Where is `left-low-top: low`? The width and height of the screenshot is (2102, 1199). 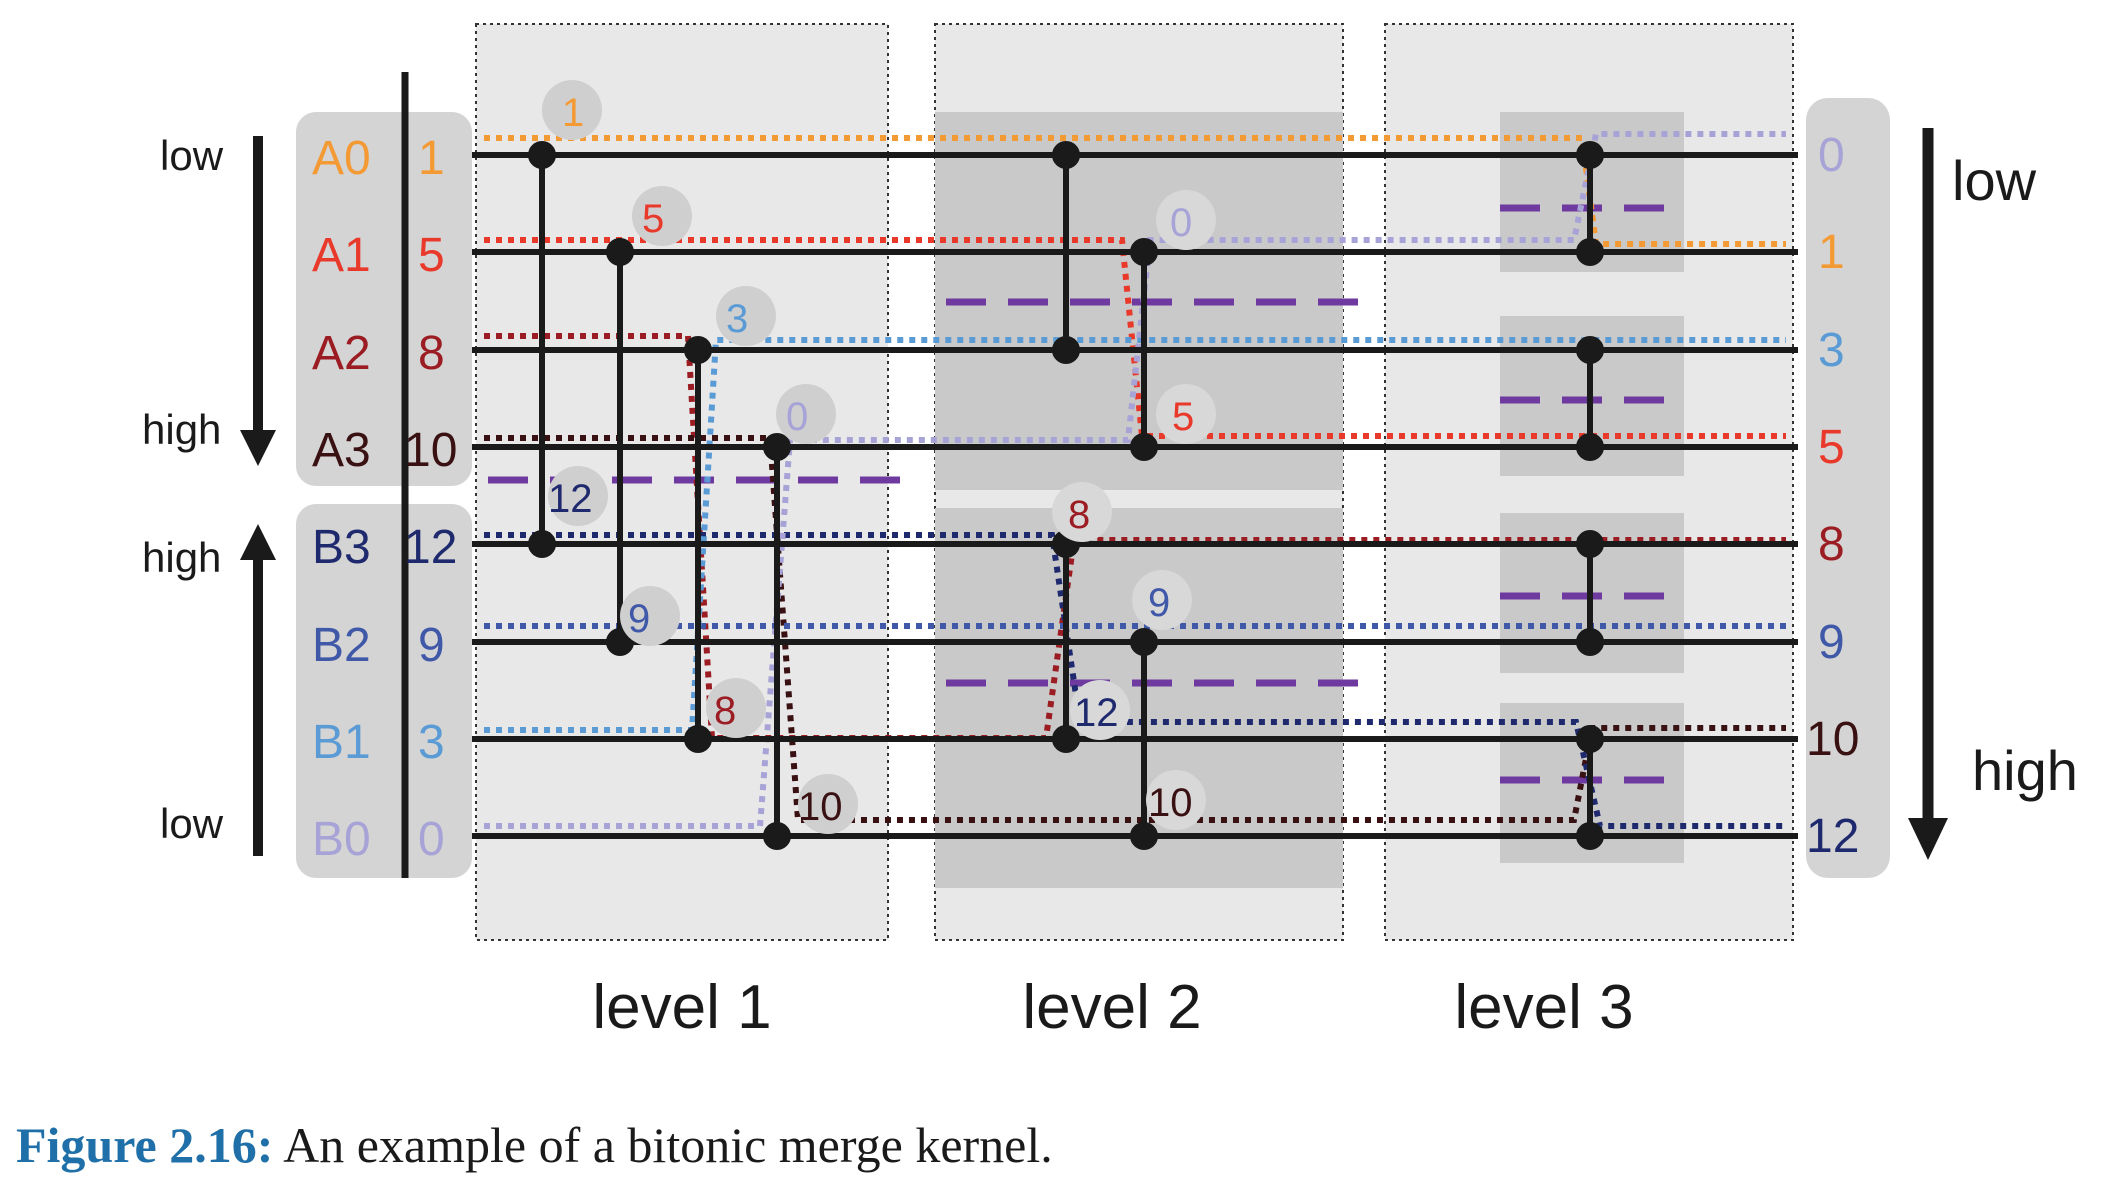
left-low-top: low is located at coordinates (192, 155).